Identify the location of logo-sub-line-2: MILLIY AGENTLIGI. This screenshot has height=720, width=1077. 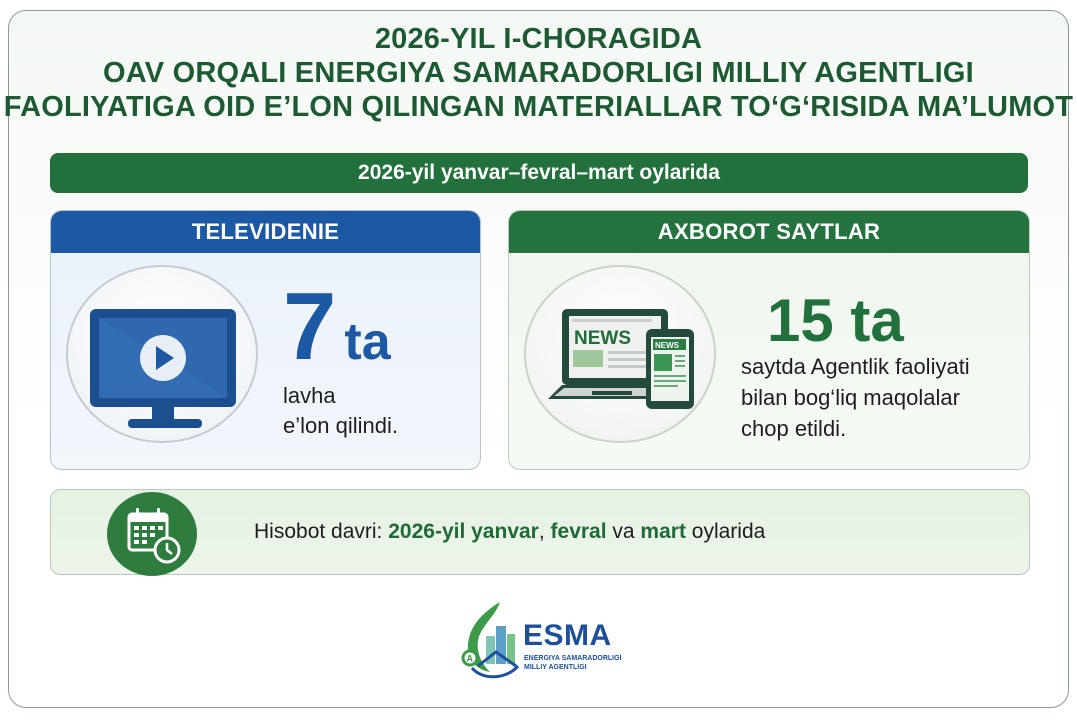
(555, 667).